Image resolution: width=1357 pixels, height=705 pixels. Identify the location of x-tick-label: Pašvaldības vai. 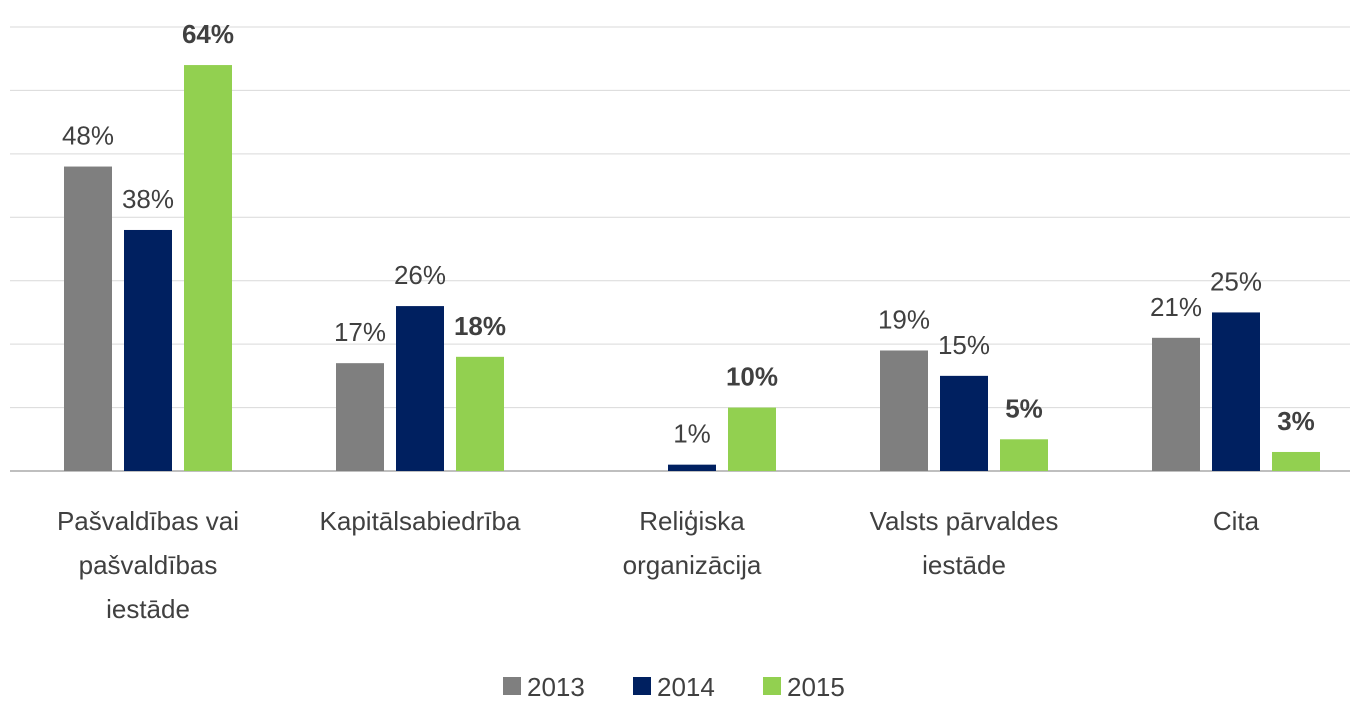
(148, 521).